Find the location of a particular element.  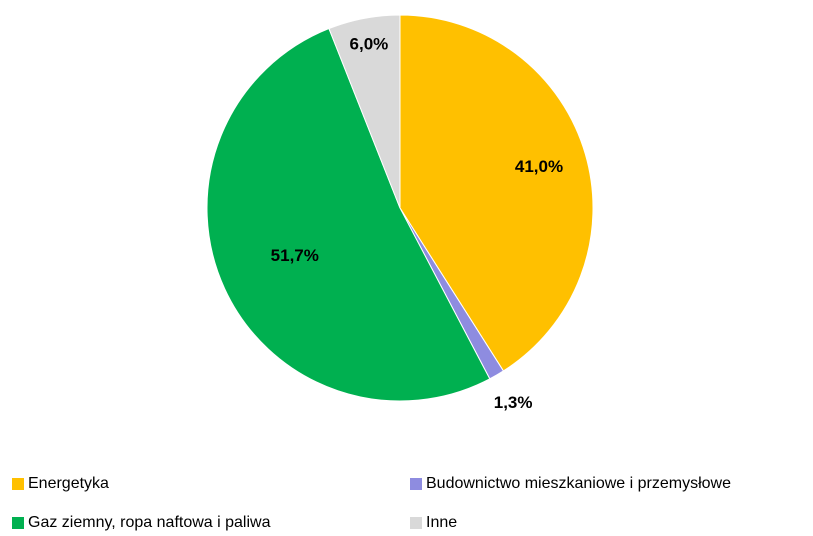

legend-label: Inne is located at coordinates (441, 522).